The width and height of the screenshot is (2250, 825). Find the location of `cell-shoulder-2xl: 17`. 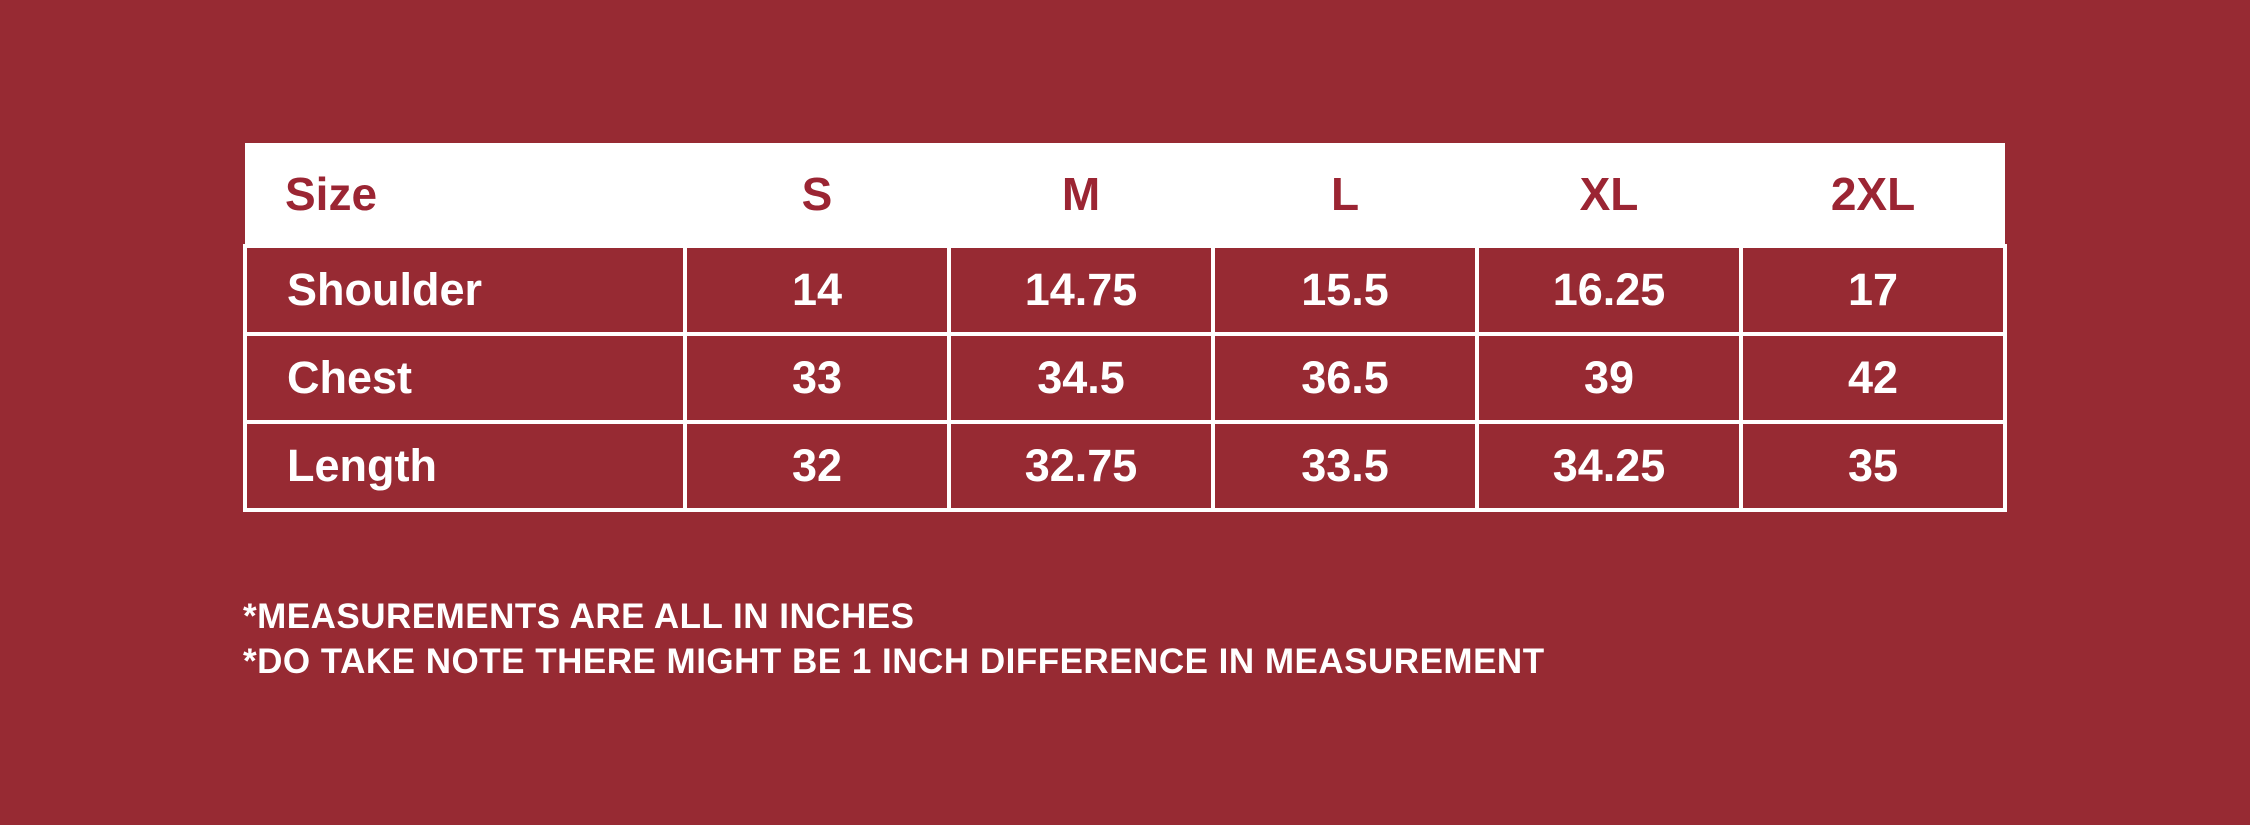

cell-shoulder-2xl: 17 is located at coordinates (1873, 290).